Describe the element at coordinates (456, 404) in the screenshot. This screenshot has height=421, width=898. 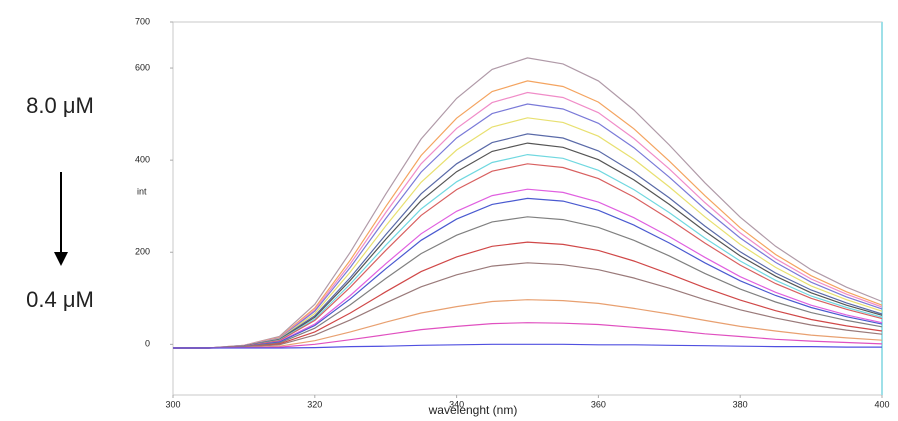
I see `x-tick-label: 340` at that location.